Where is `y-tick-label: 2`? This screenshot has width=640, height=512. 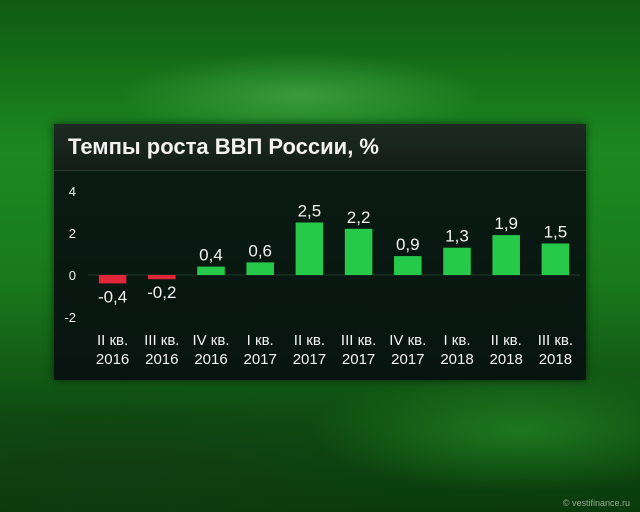 y-tick-label: 2 is located at coordinates (72, 233).